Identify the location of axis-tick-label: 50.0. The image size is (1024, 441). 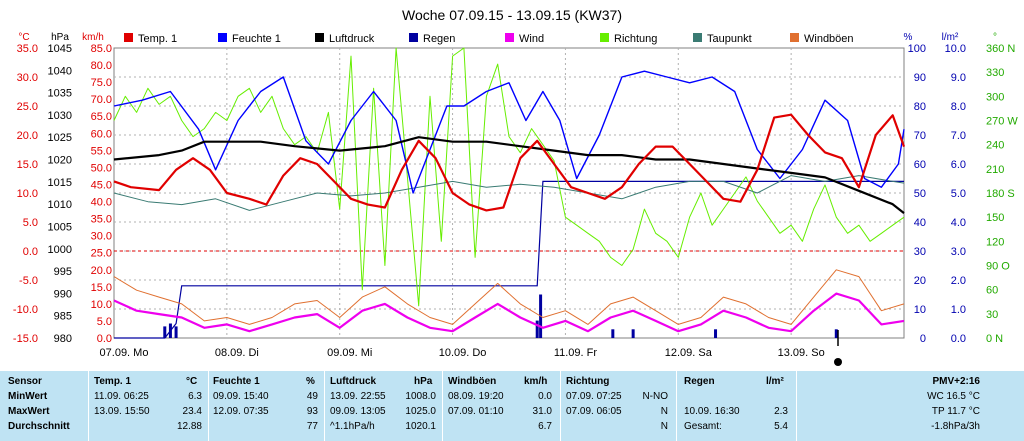
(101, 168).